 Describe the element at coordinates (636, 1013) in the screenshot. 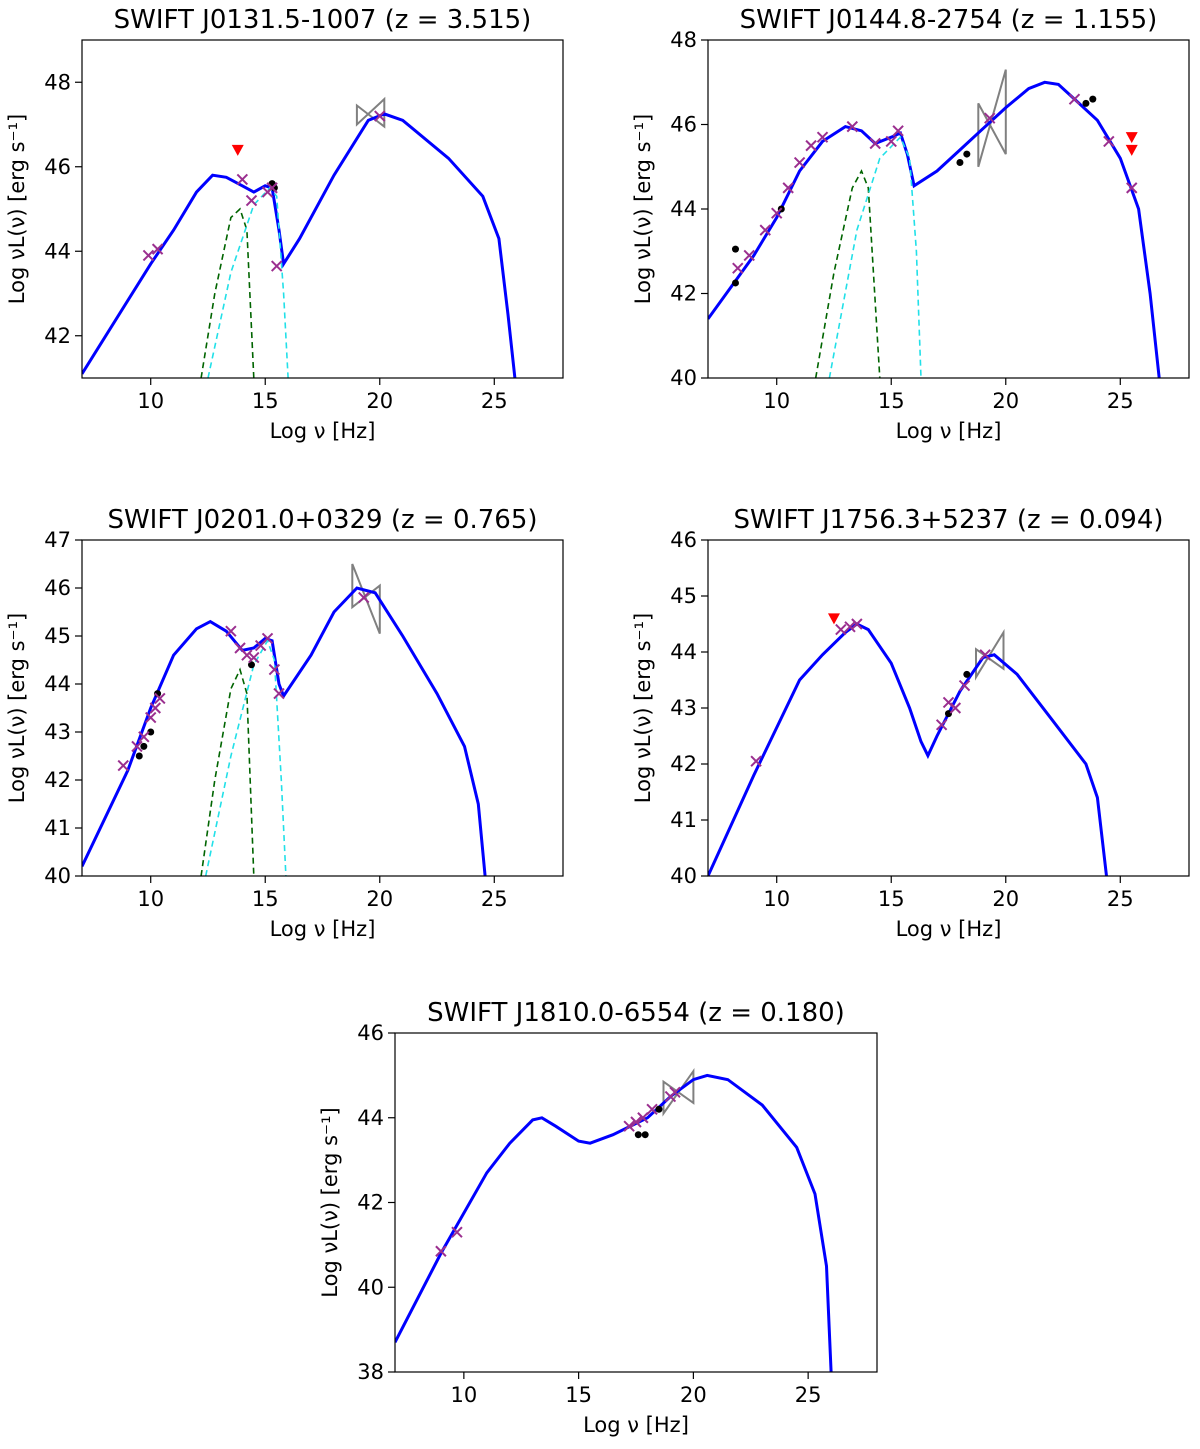

I see `chart-title: SWIFT J1810.0-6554 (z = 0.180)` at that location.